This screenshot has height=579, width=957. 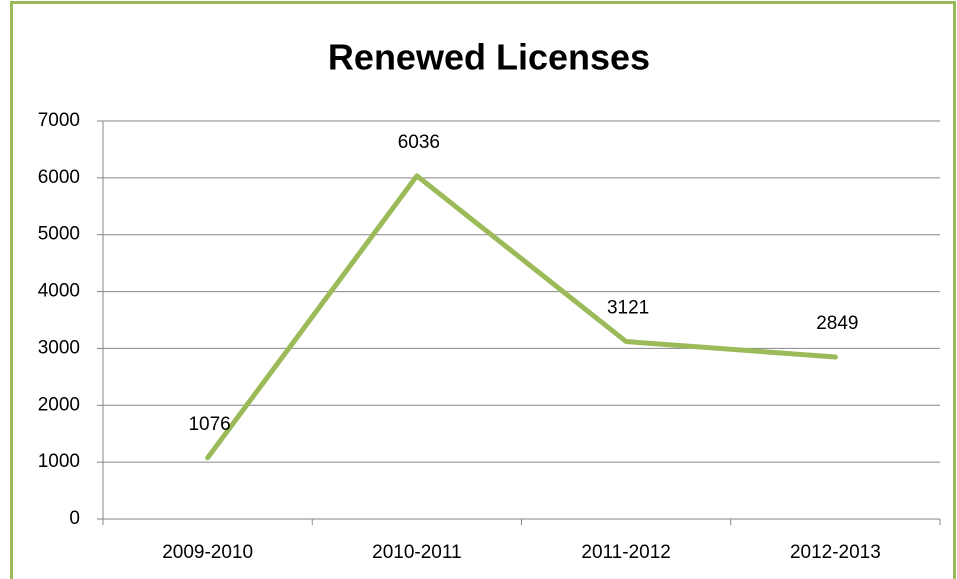 What do you see at coordinates (74, 518) in the screenshot?
I see `y-tick-label: 0` at bounding box center [74, 518].